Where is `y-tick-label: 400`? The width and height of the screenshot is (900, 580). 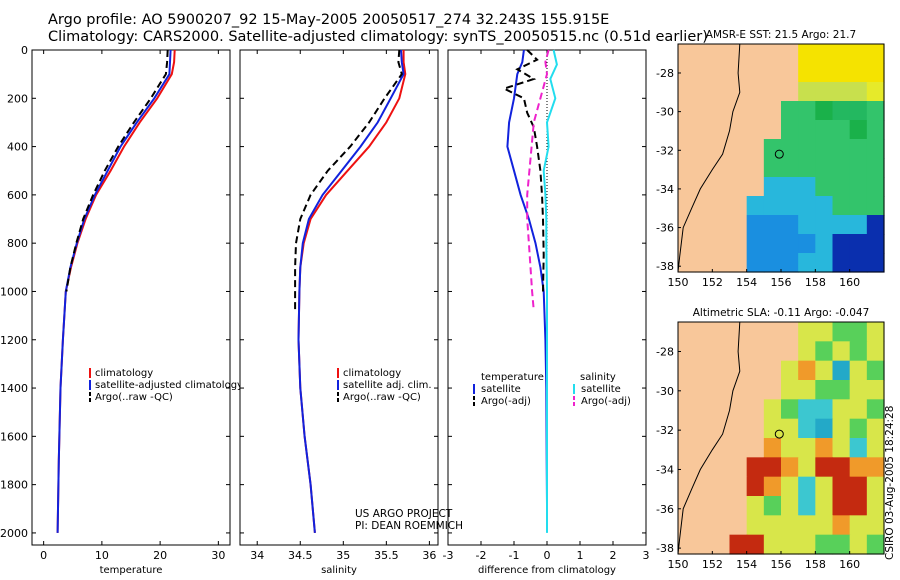 y-tick-label: 400 is located at coordinates (17, 147).